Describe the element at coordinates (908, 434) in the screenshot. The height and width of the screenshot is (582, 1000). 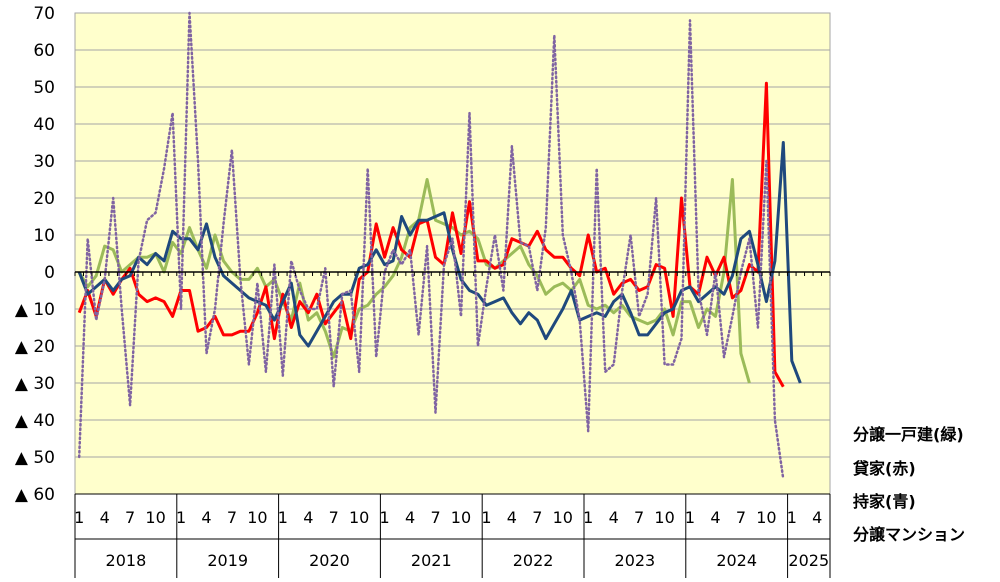
I see `legend-label: 分譲一戸建(緑)` at that location.